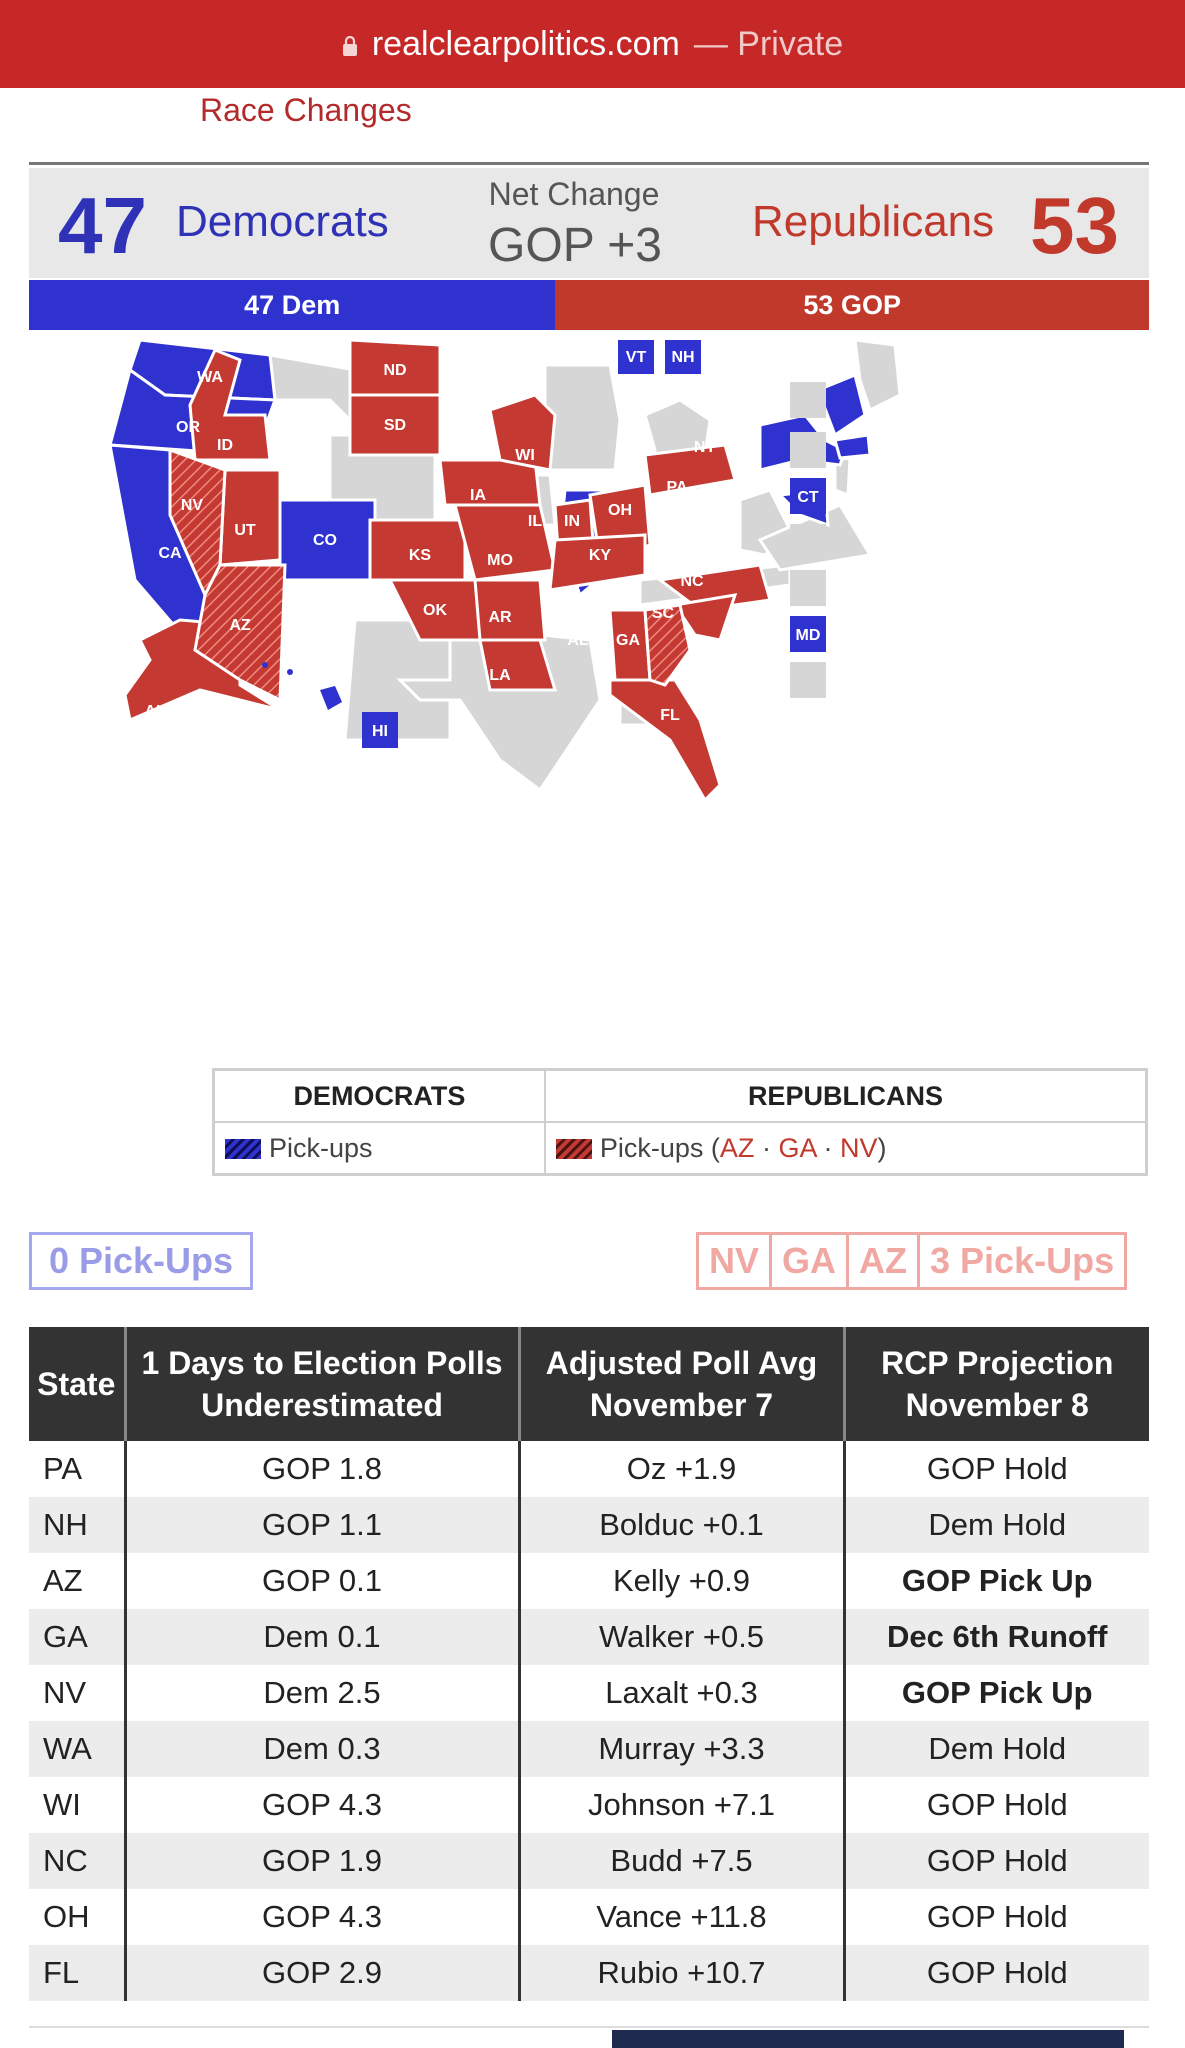 The height and width of the screenshot is (2048, 1185). What do you see at coordinates (680, 1693) in the screenshot?
I see `cell-poll: Laxalt +0.3` at bounding box center [680, 1693].